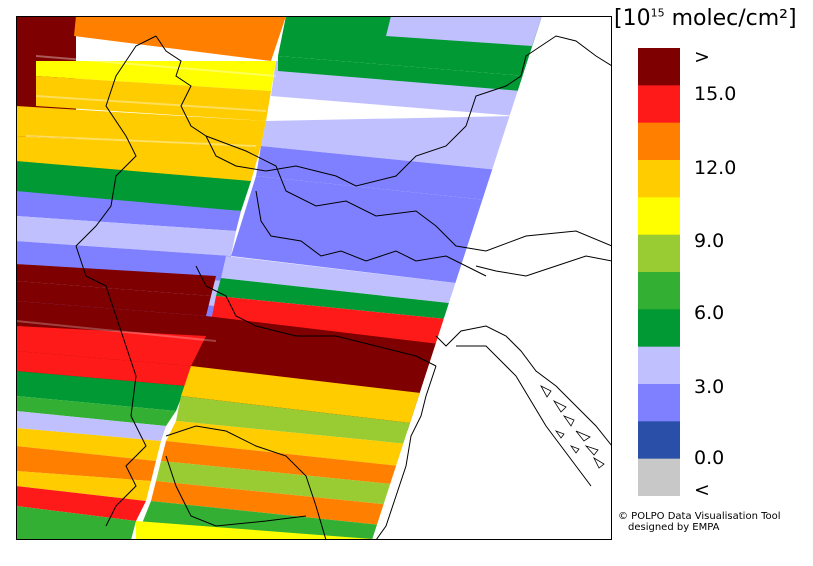  Describe the element at coordinates (702, 490) in the screenshot. I see `legend-label-below: <` at that location.